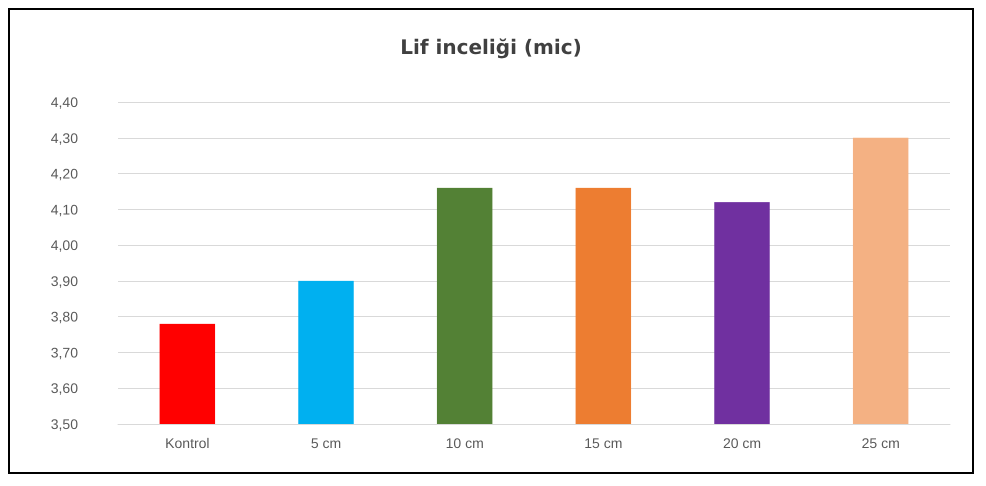 This screenshot has height=486, width=986. Describe the element at coordinates (64, 209) in the screenshot. I see `y-tick-label: 4,10` at that location.